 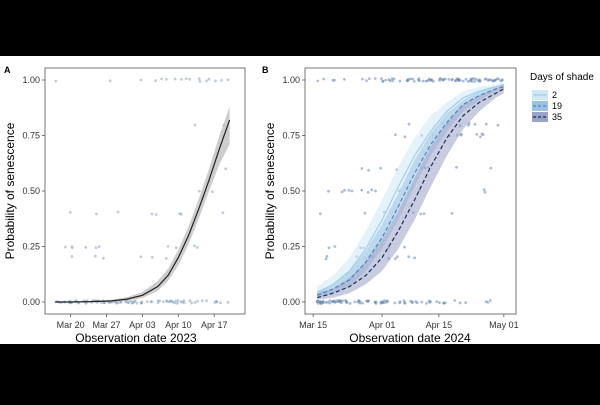 I want to click on legend-title: Days of shade, so click(x=562, y=77).